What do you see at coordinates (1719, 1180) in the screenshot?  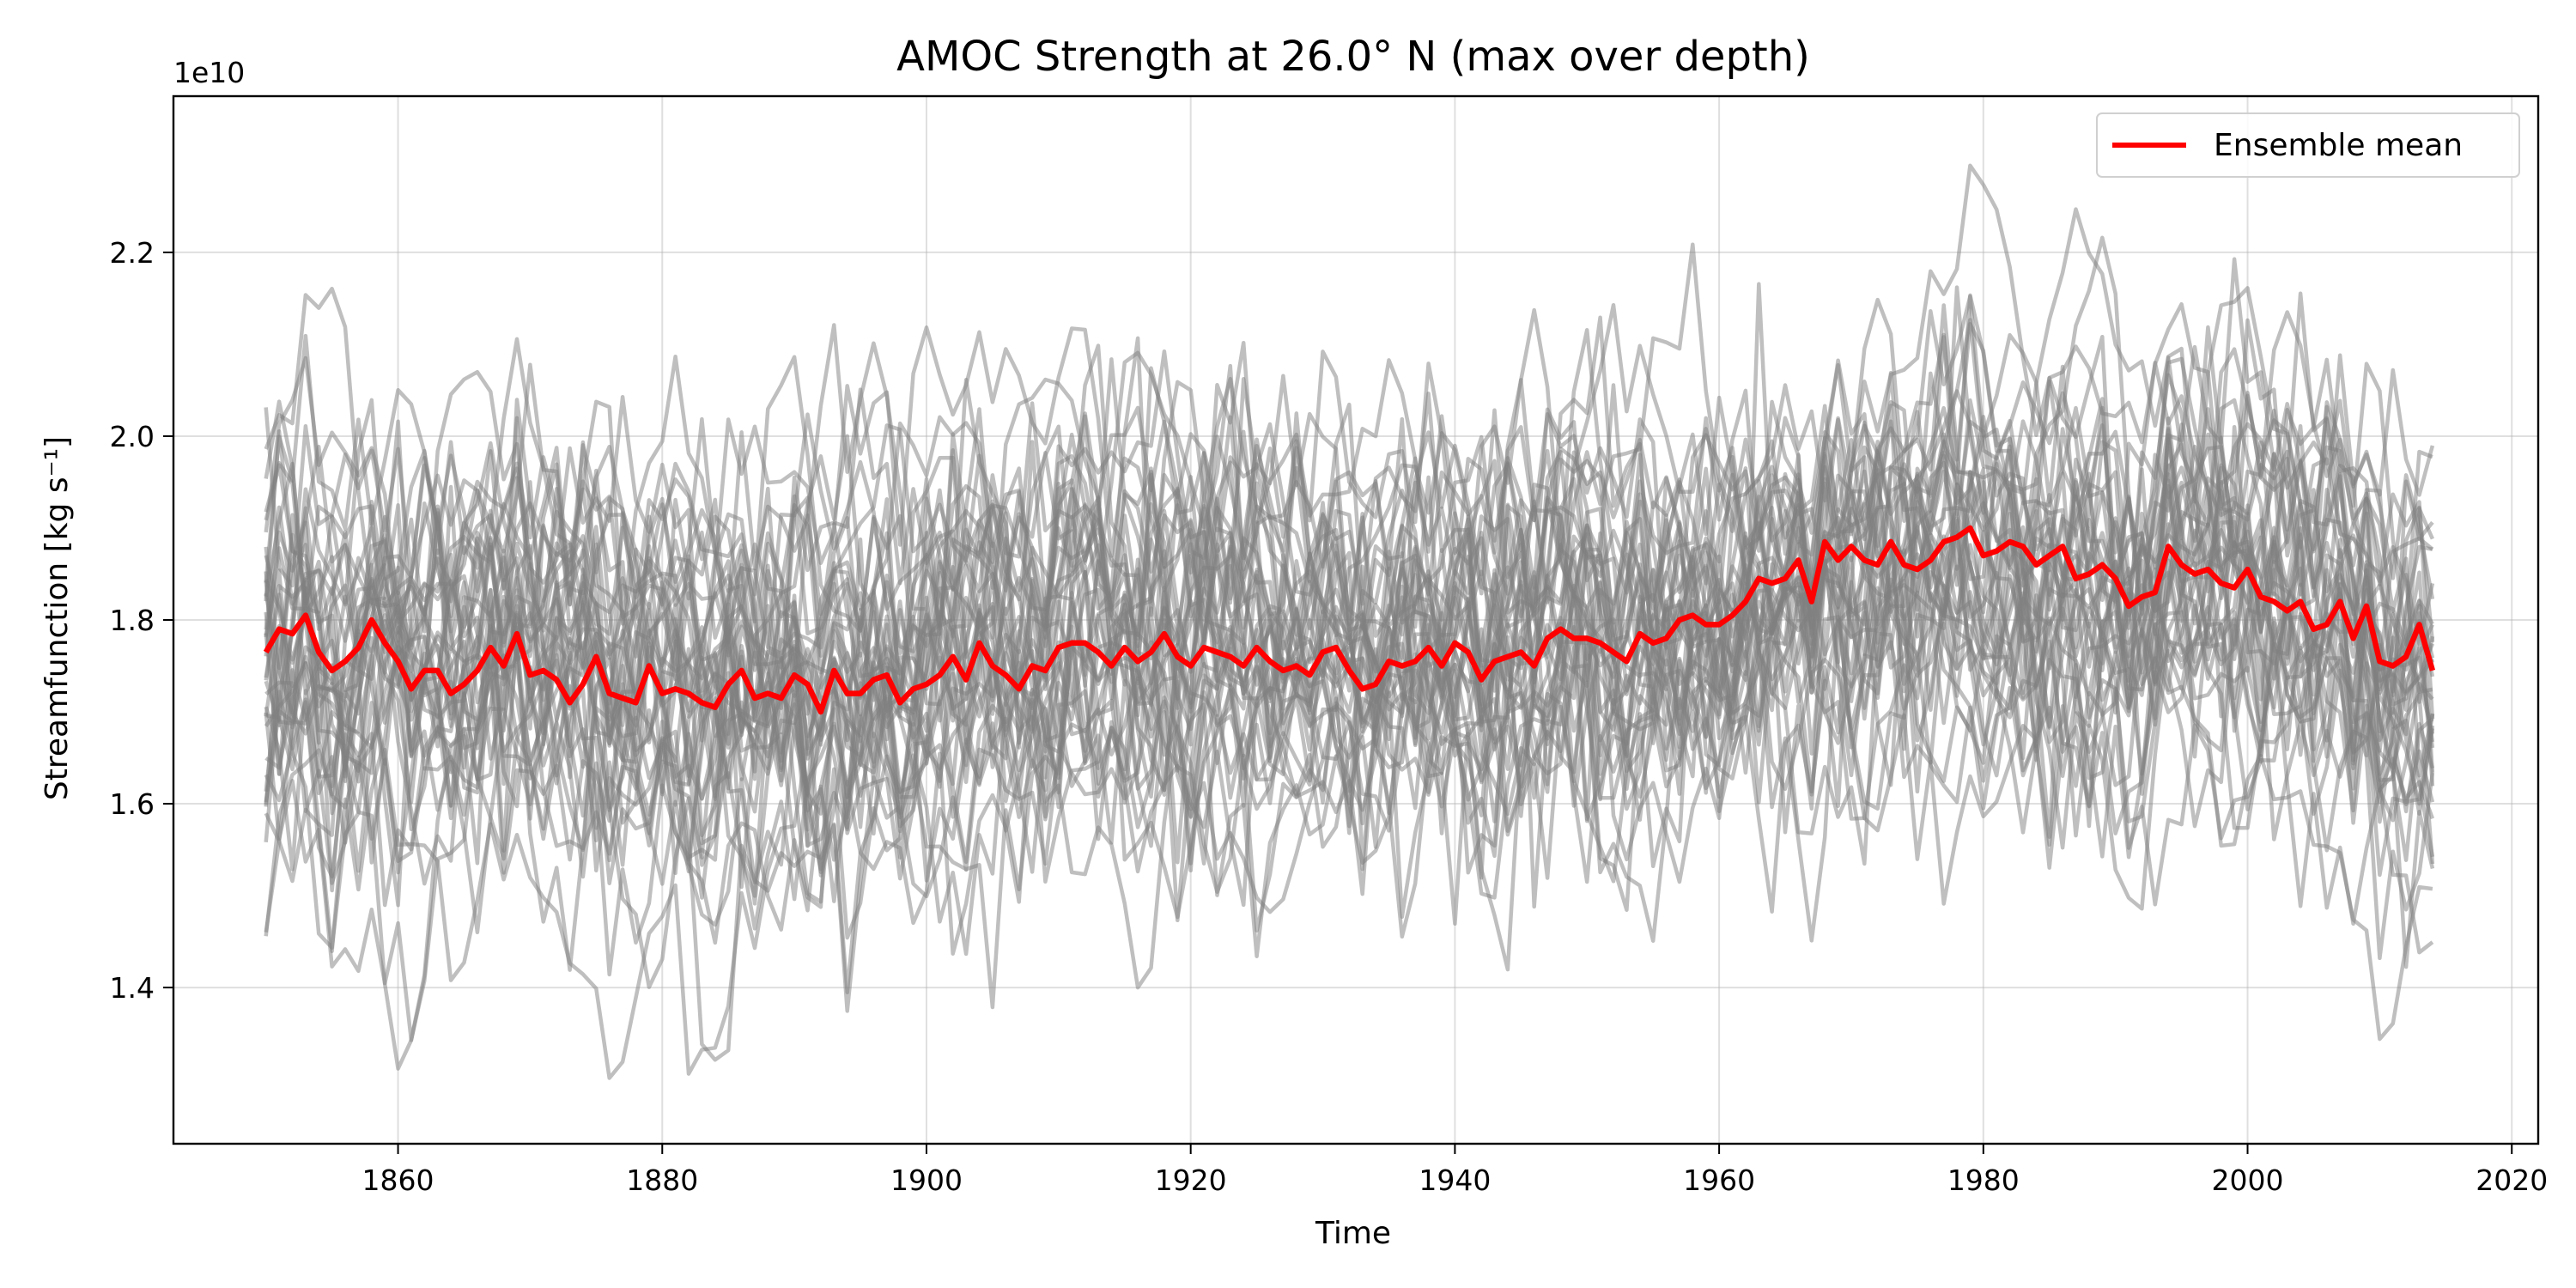 I see `x-tick-label: 1960` at bounding box center [1719, 1180].